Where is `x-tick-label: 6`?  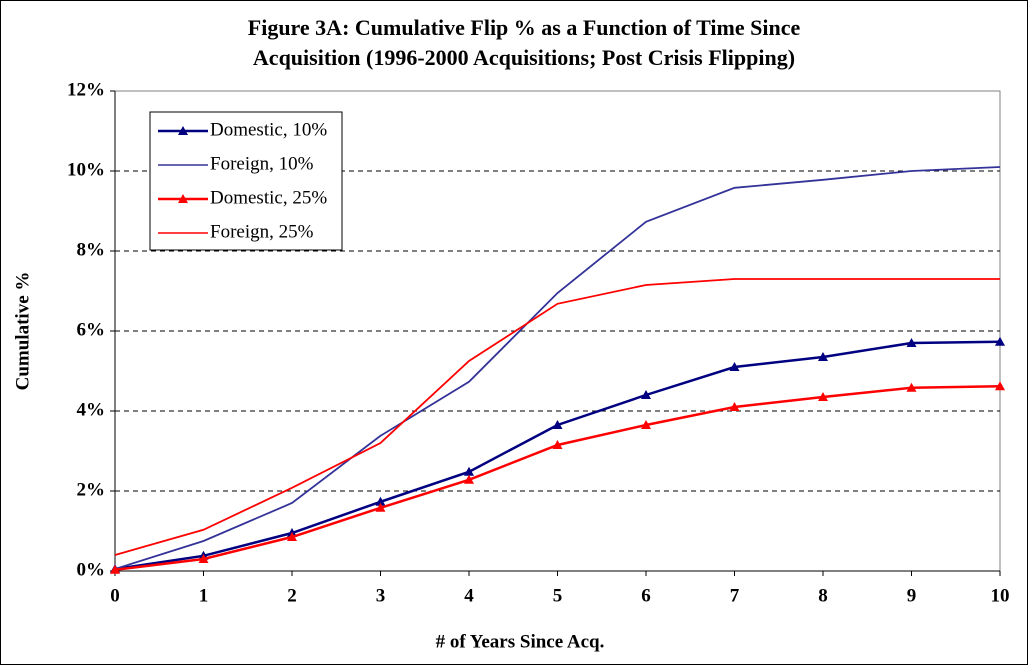
x-tick-label: 6 is located at coordinates (646, 595).